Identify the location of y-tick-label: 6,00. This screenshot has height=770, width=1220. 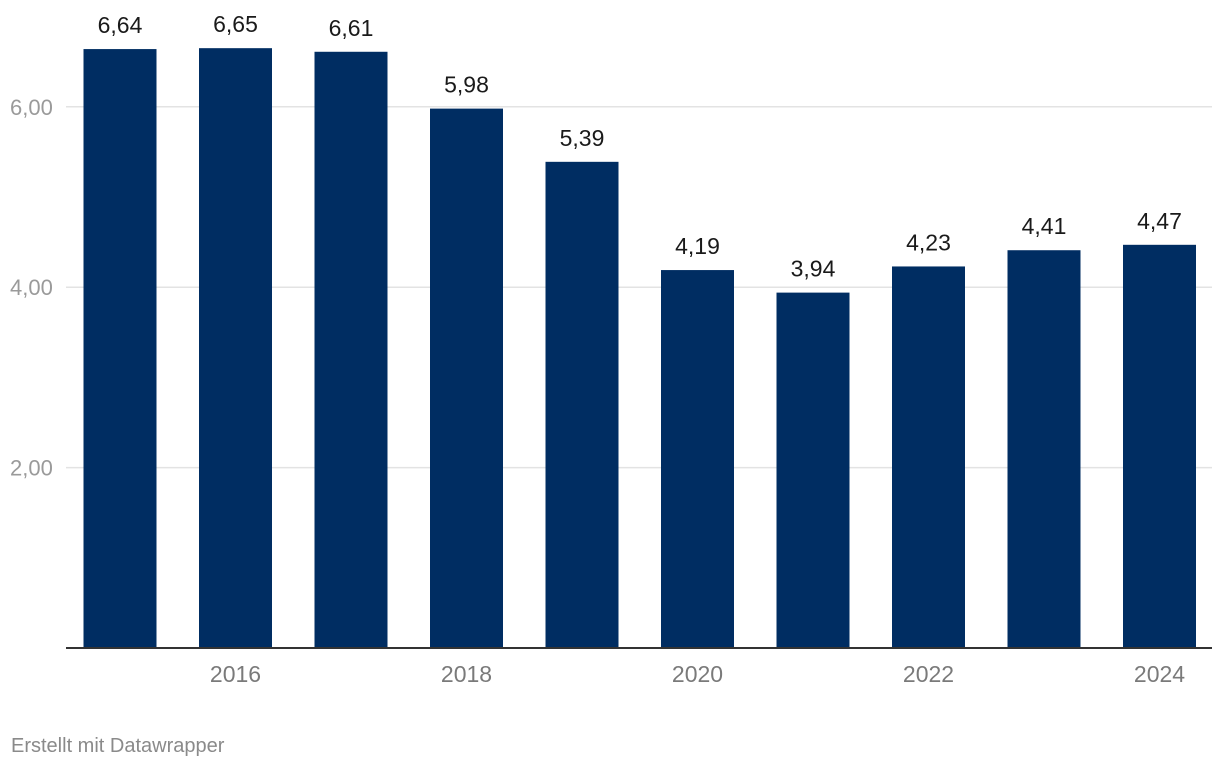
(31, 107).